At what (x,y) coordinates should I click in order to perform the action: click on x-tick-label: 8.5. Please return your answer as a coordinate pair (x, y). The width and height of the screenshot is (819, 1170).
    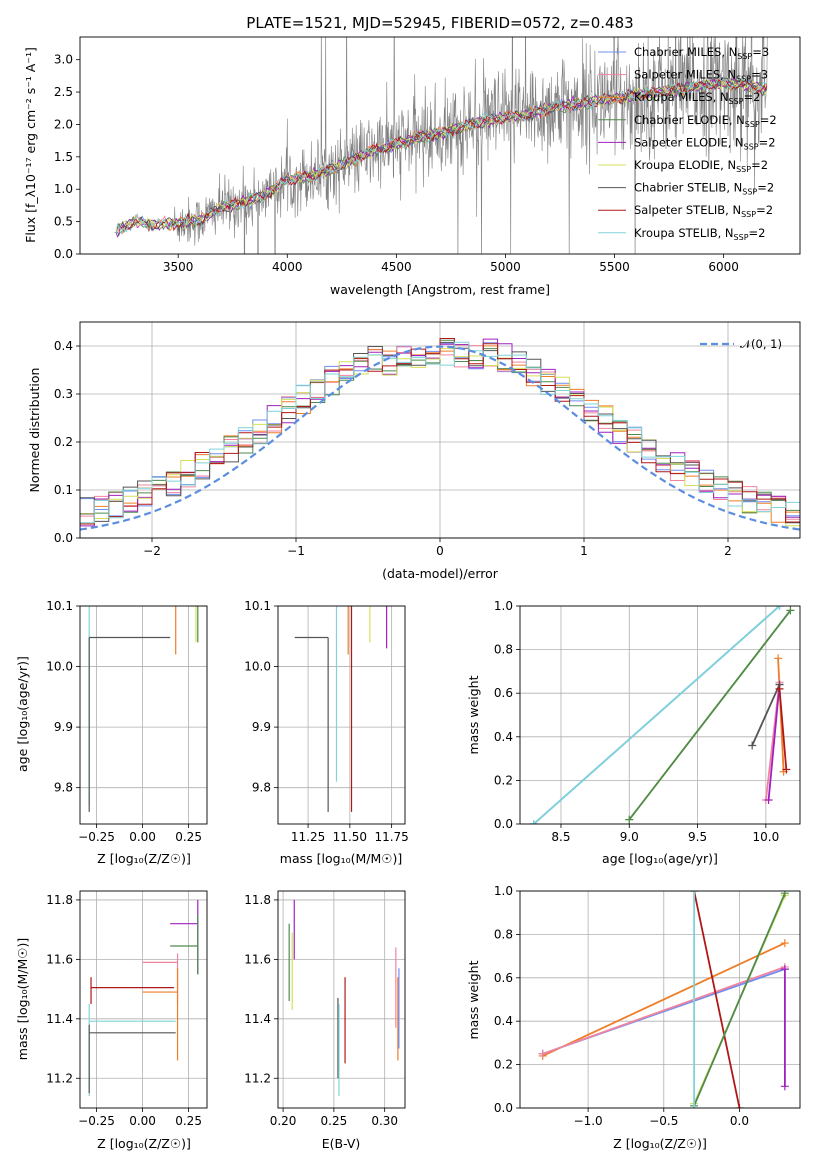
    Looking at the image, I should click on (560, 837).